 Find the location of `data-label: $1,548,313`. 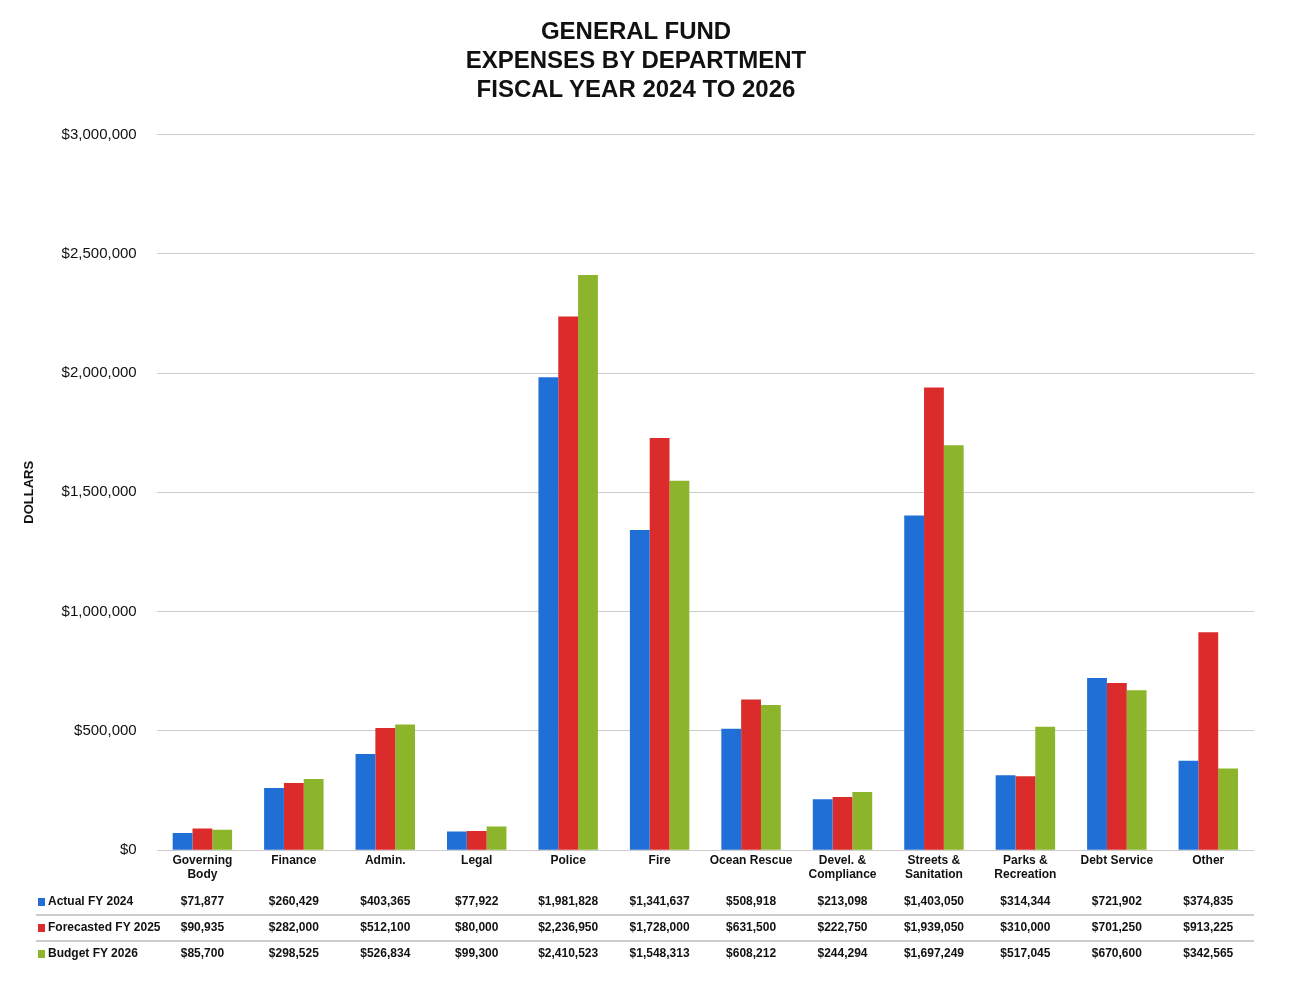

data-label: $1,548,313 is located at coordinates (659, 953).